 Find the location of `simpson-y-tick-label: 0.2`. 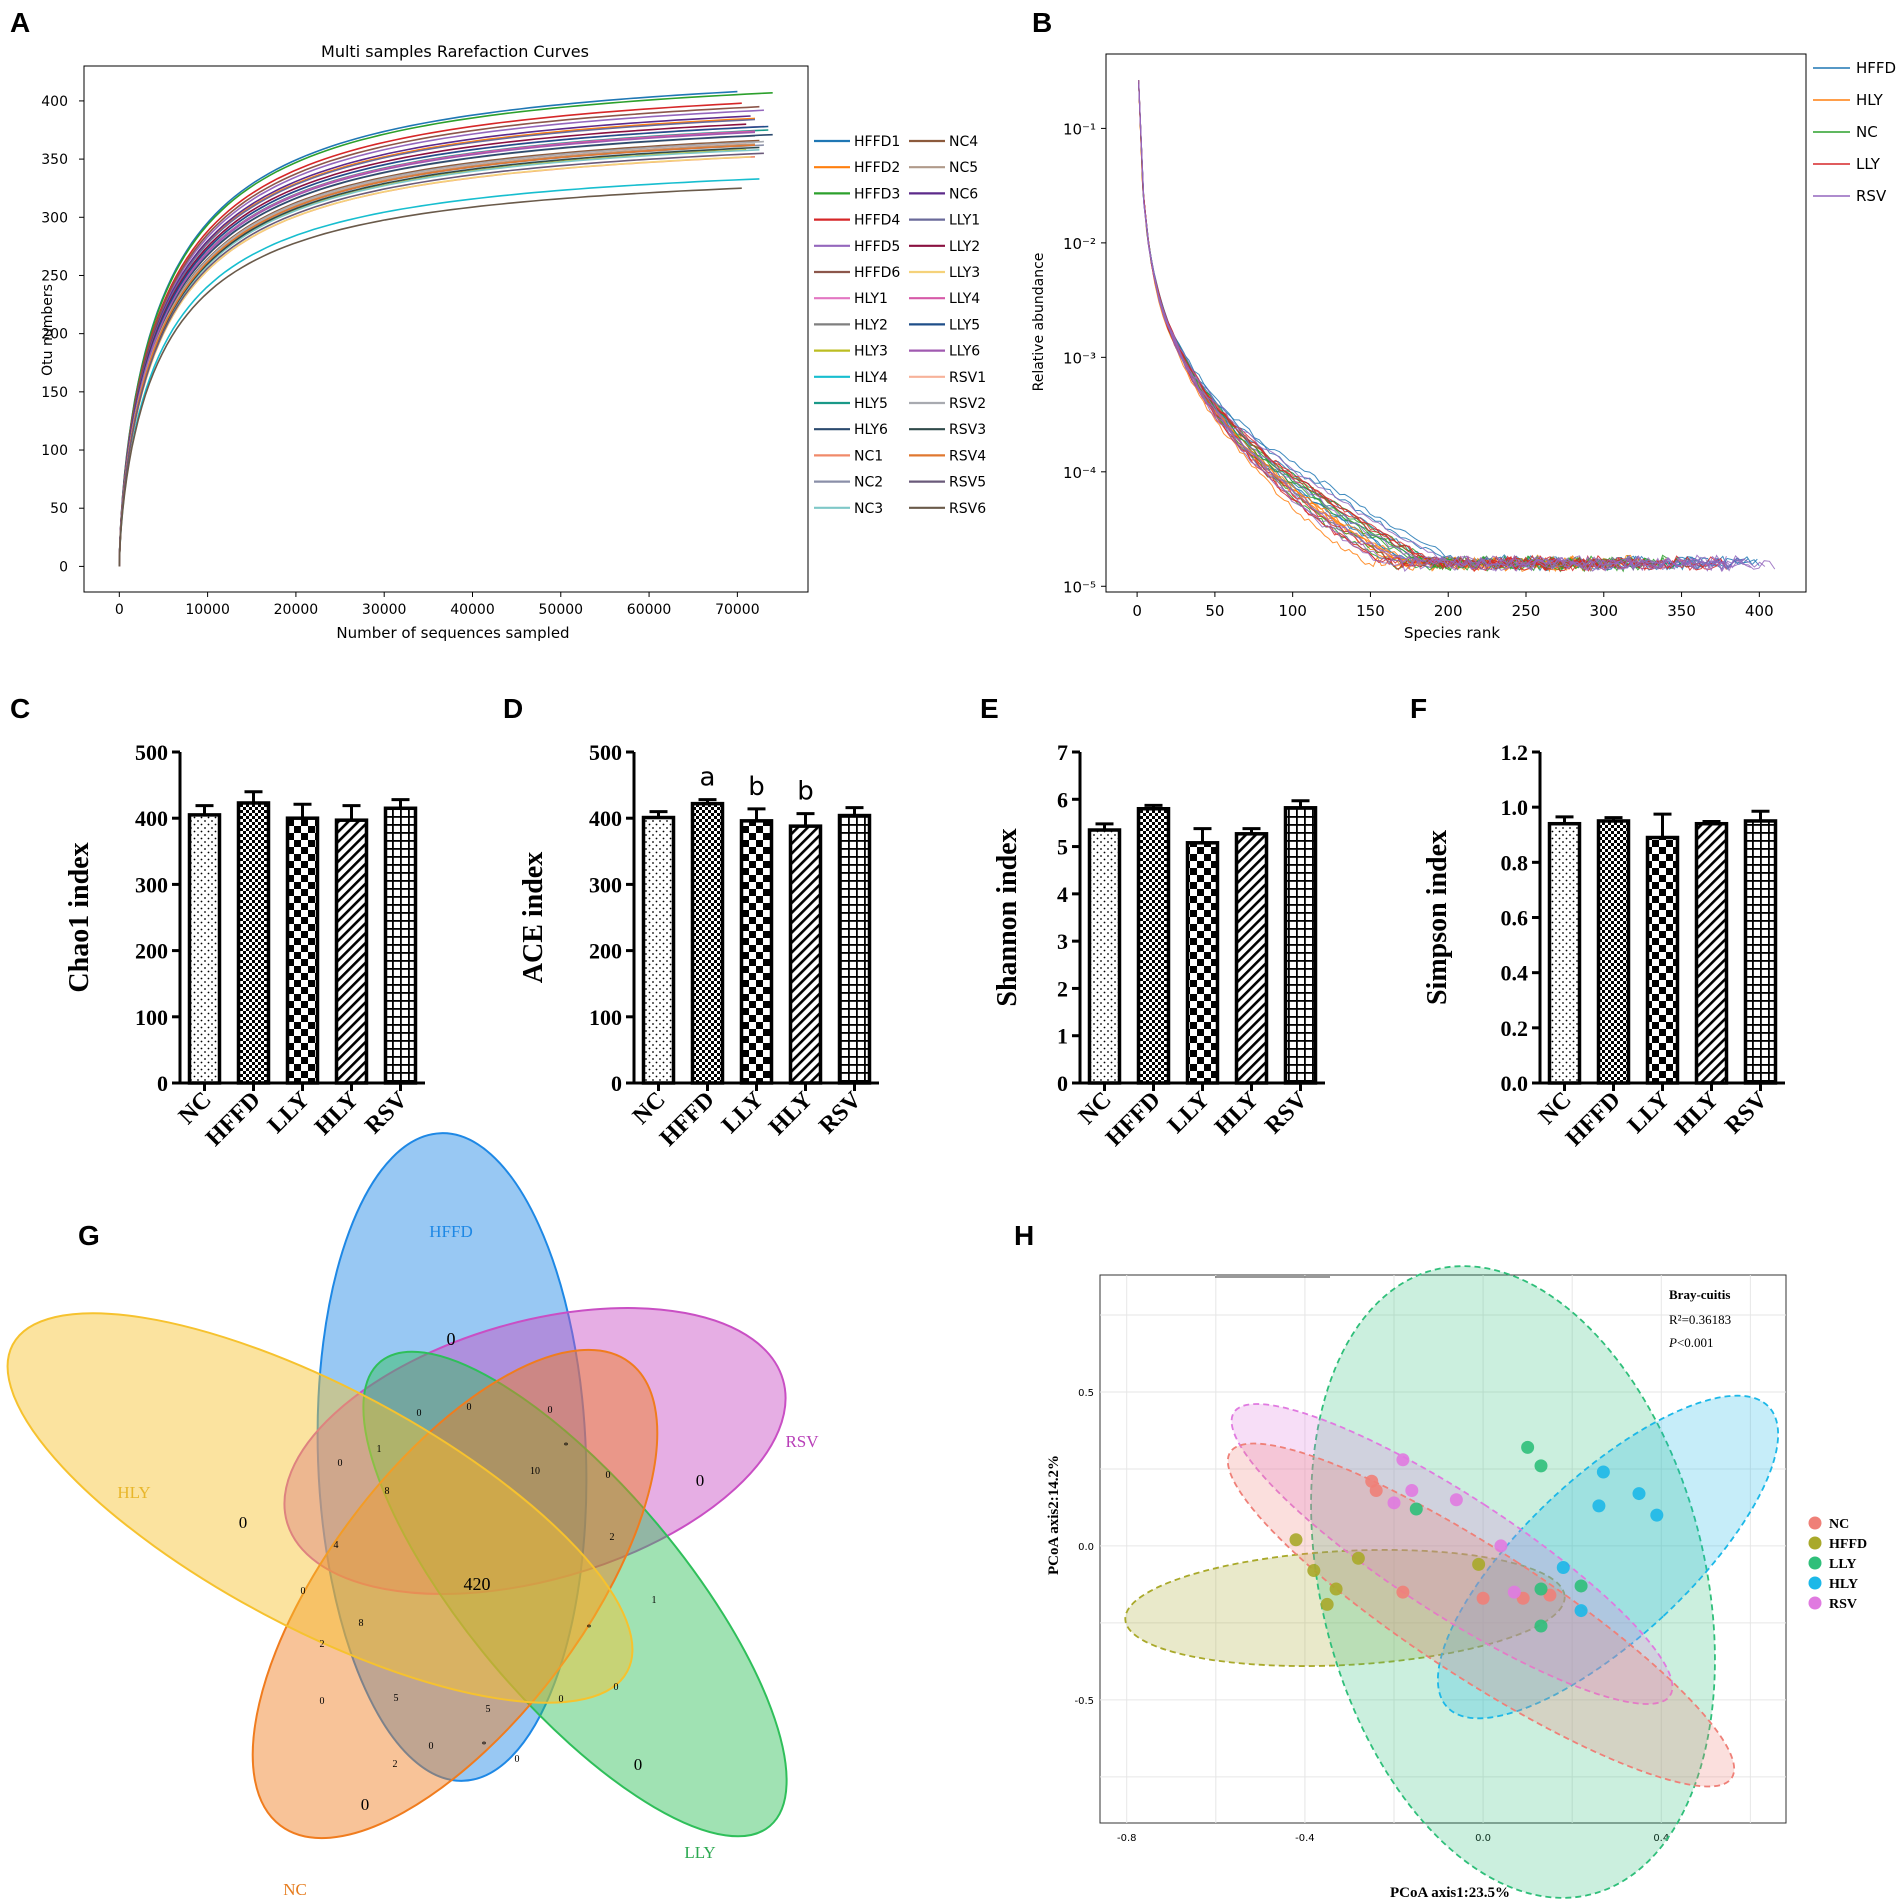

simpson-y-tick-label: 0.2 is located at coordinates (1515, 1028).